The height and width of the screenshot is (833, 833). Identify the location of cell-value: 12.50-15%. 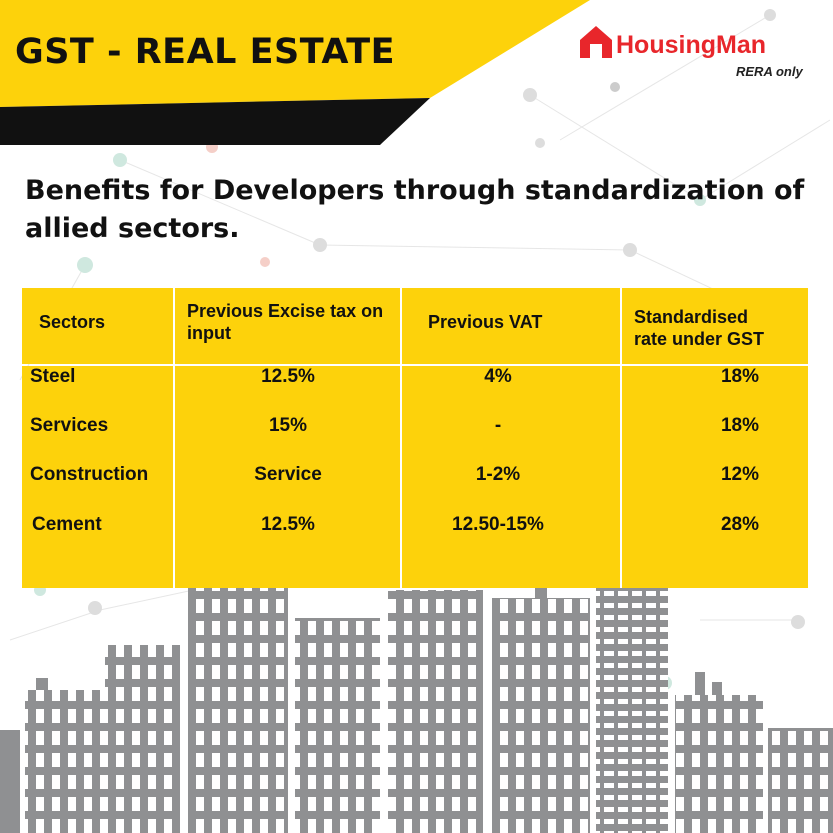
(498, 524).